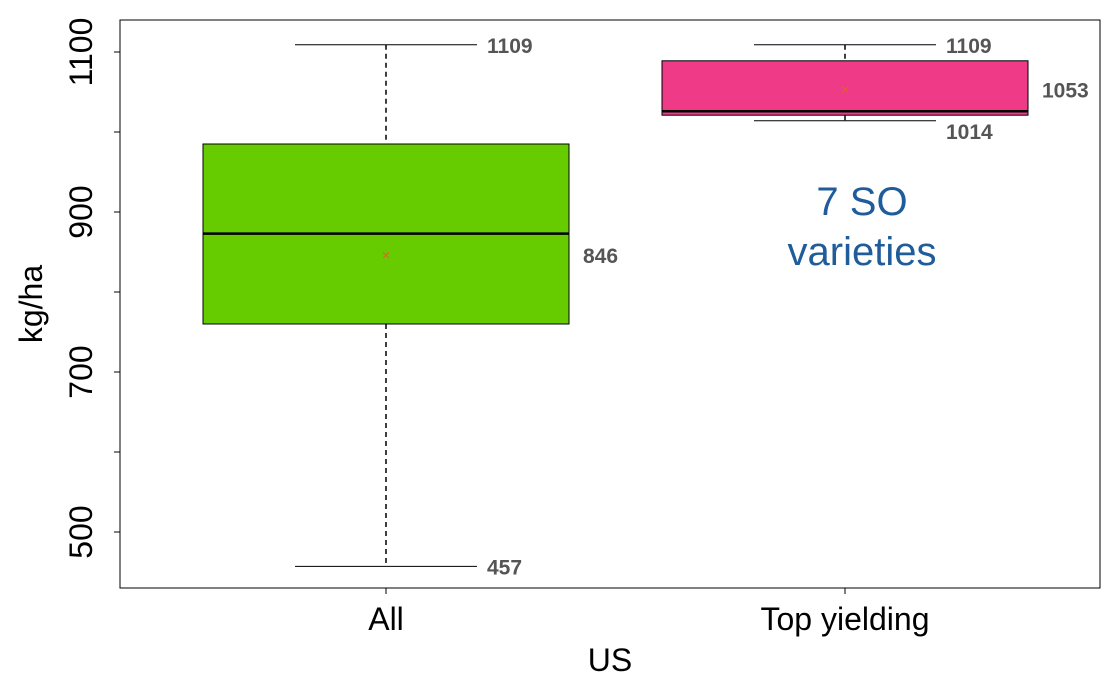 This screenshot has width=1102, height=680. I want to click on y-tick-label: 700, so click(81, 371).